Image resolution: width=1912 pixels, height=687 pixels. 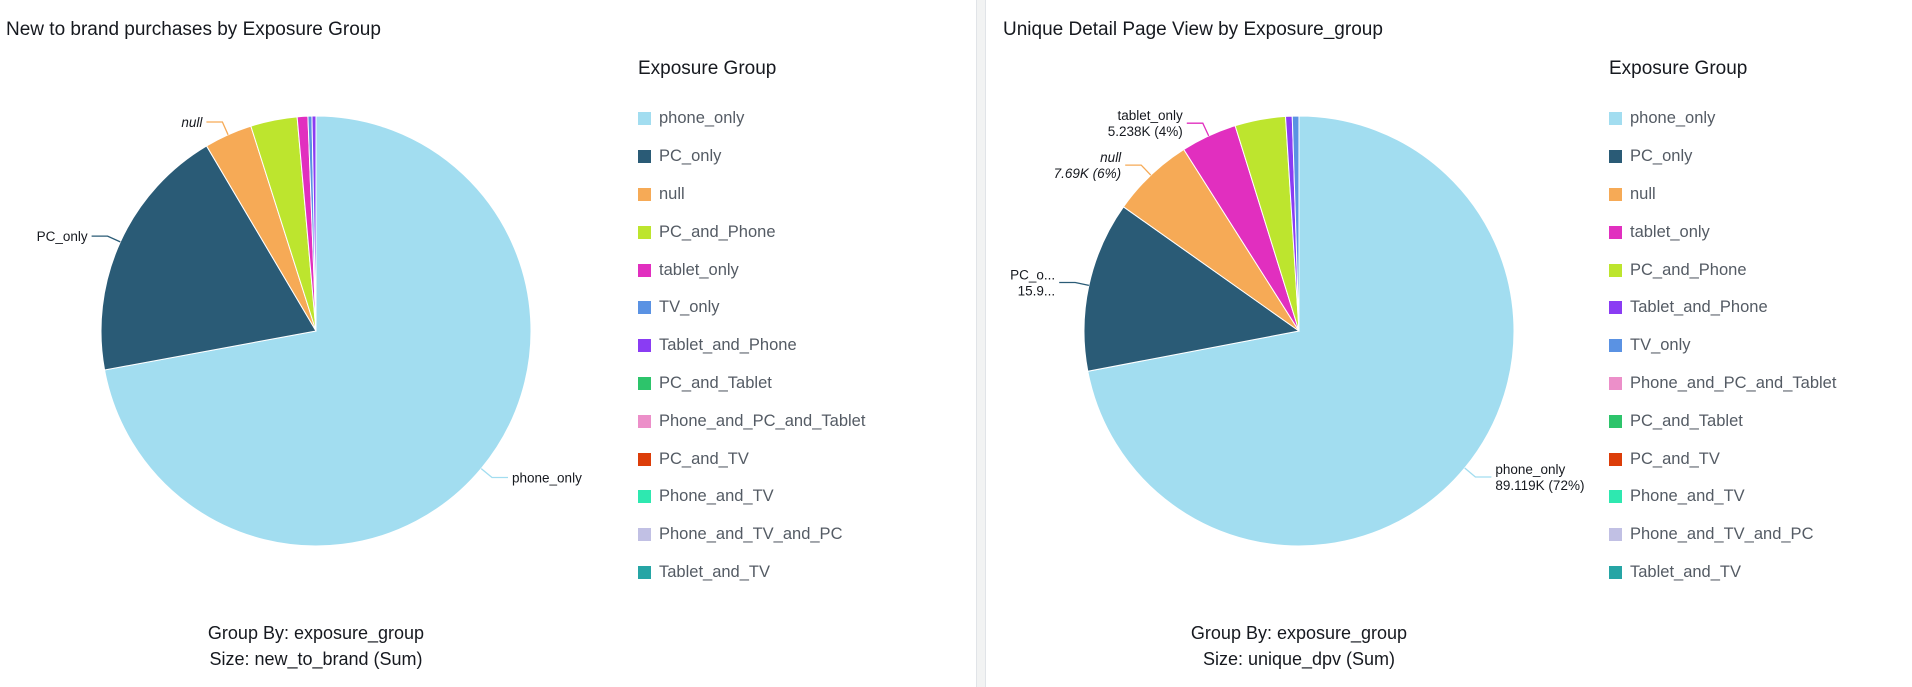 I want to click on legend-label: Tablet_and_Phone, so click(x=1699, y=307).